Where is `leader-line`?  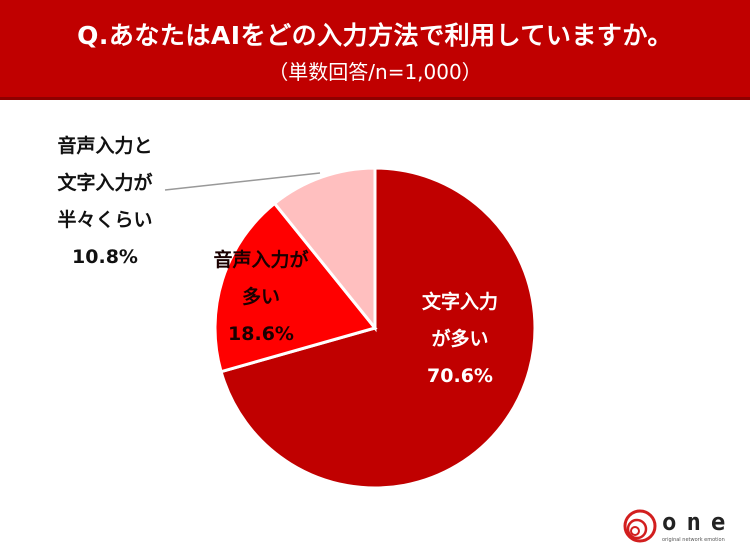
leader-line is located at coordinates (242, 181).